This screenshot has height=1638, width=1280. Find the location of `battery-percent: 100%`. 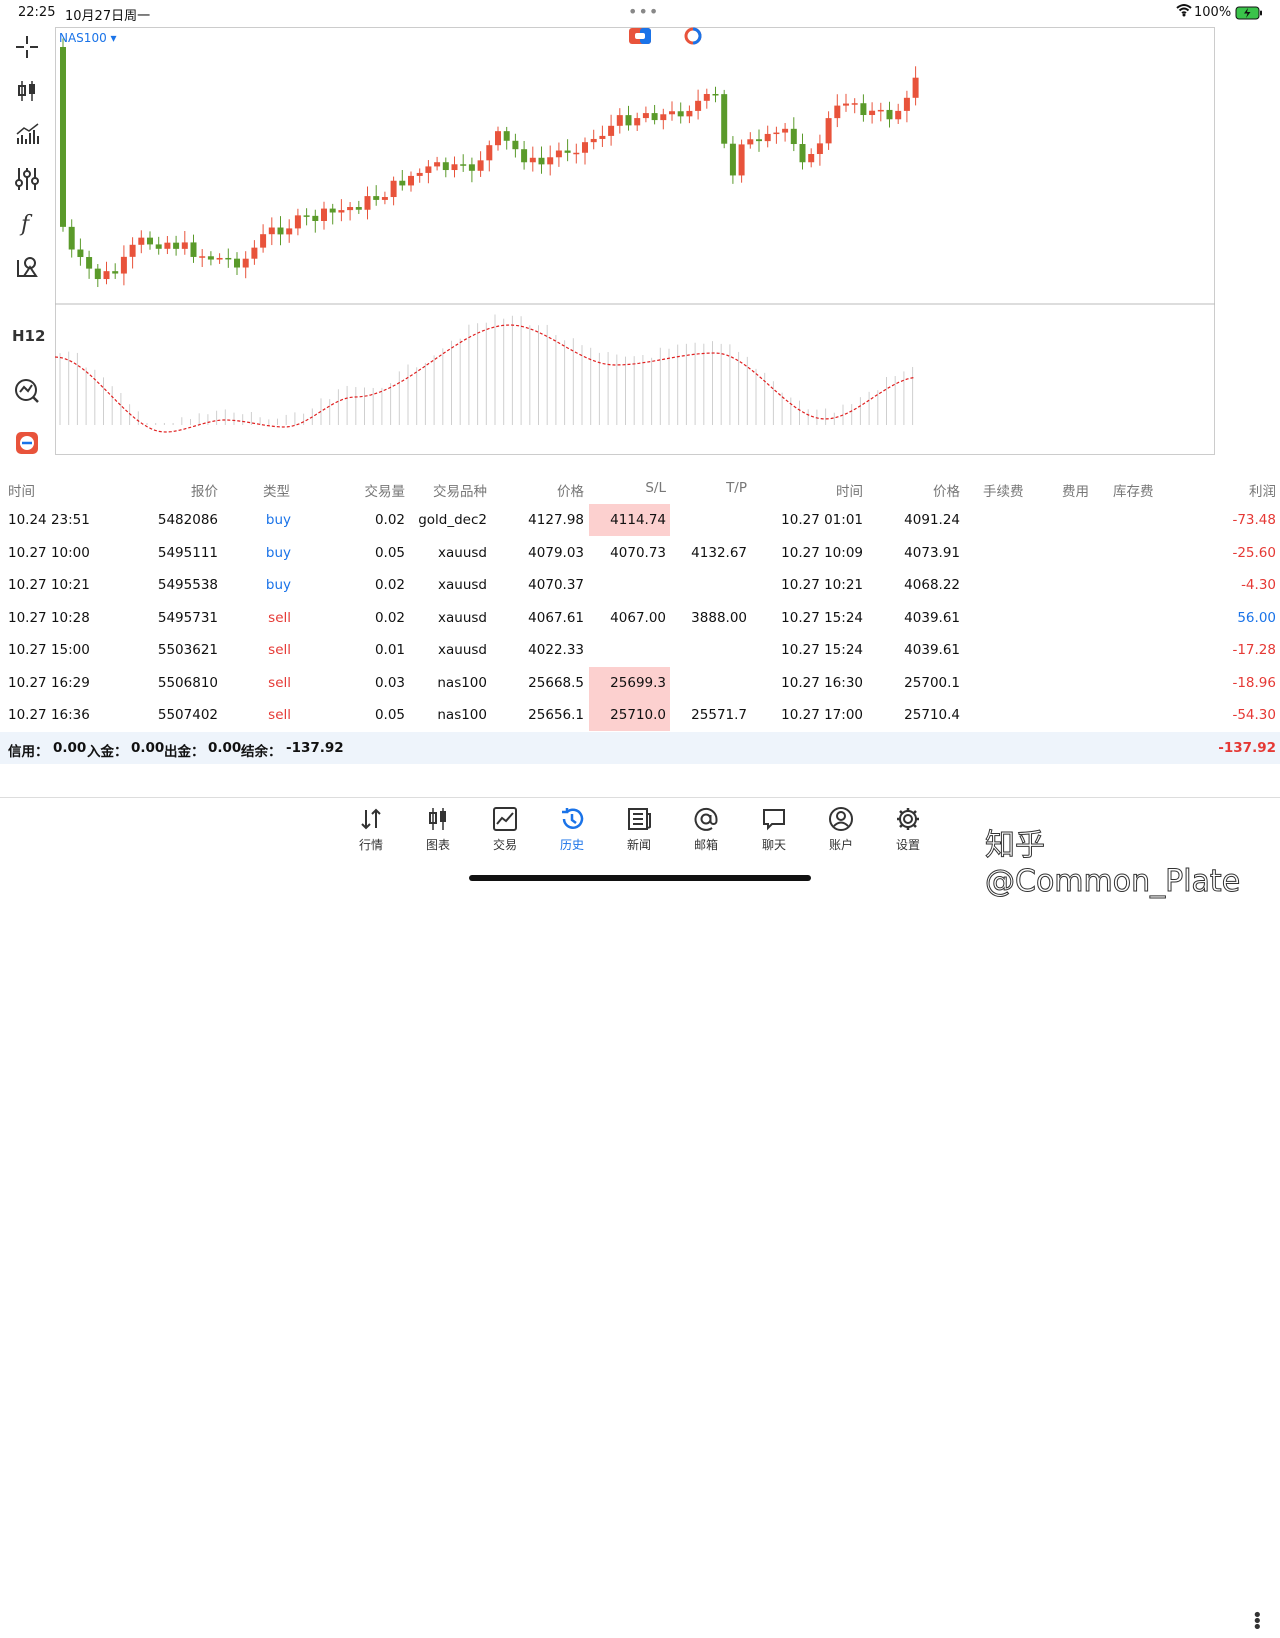

battery-percent: 100% is located at coordinates (1213, 12).